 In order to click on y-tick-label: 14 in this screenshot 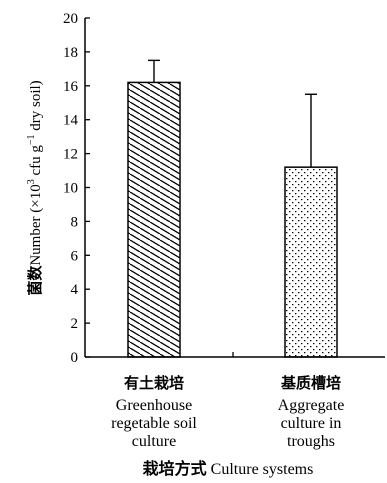, I will do `click(71, 121)`.